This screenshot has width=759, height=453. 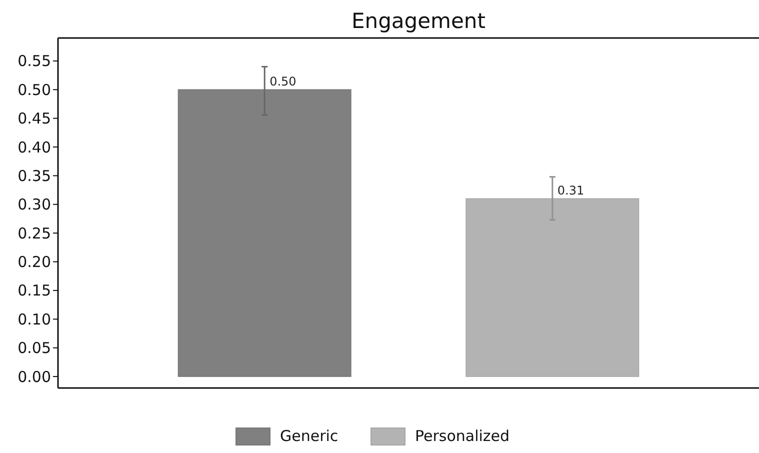 I want to click on y-tick-label: 0.45, so click(x=34, y=119).